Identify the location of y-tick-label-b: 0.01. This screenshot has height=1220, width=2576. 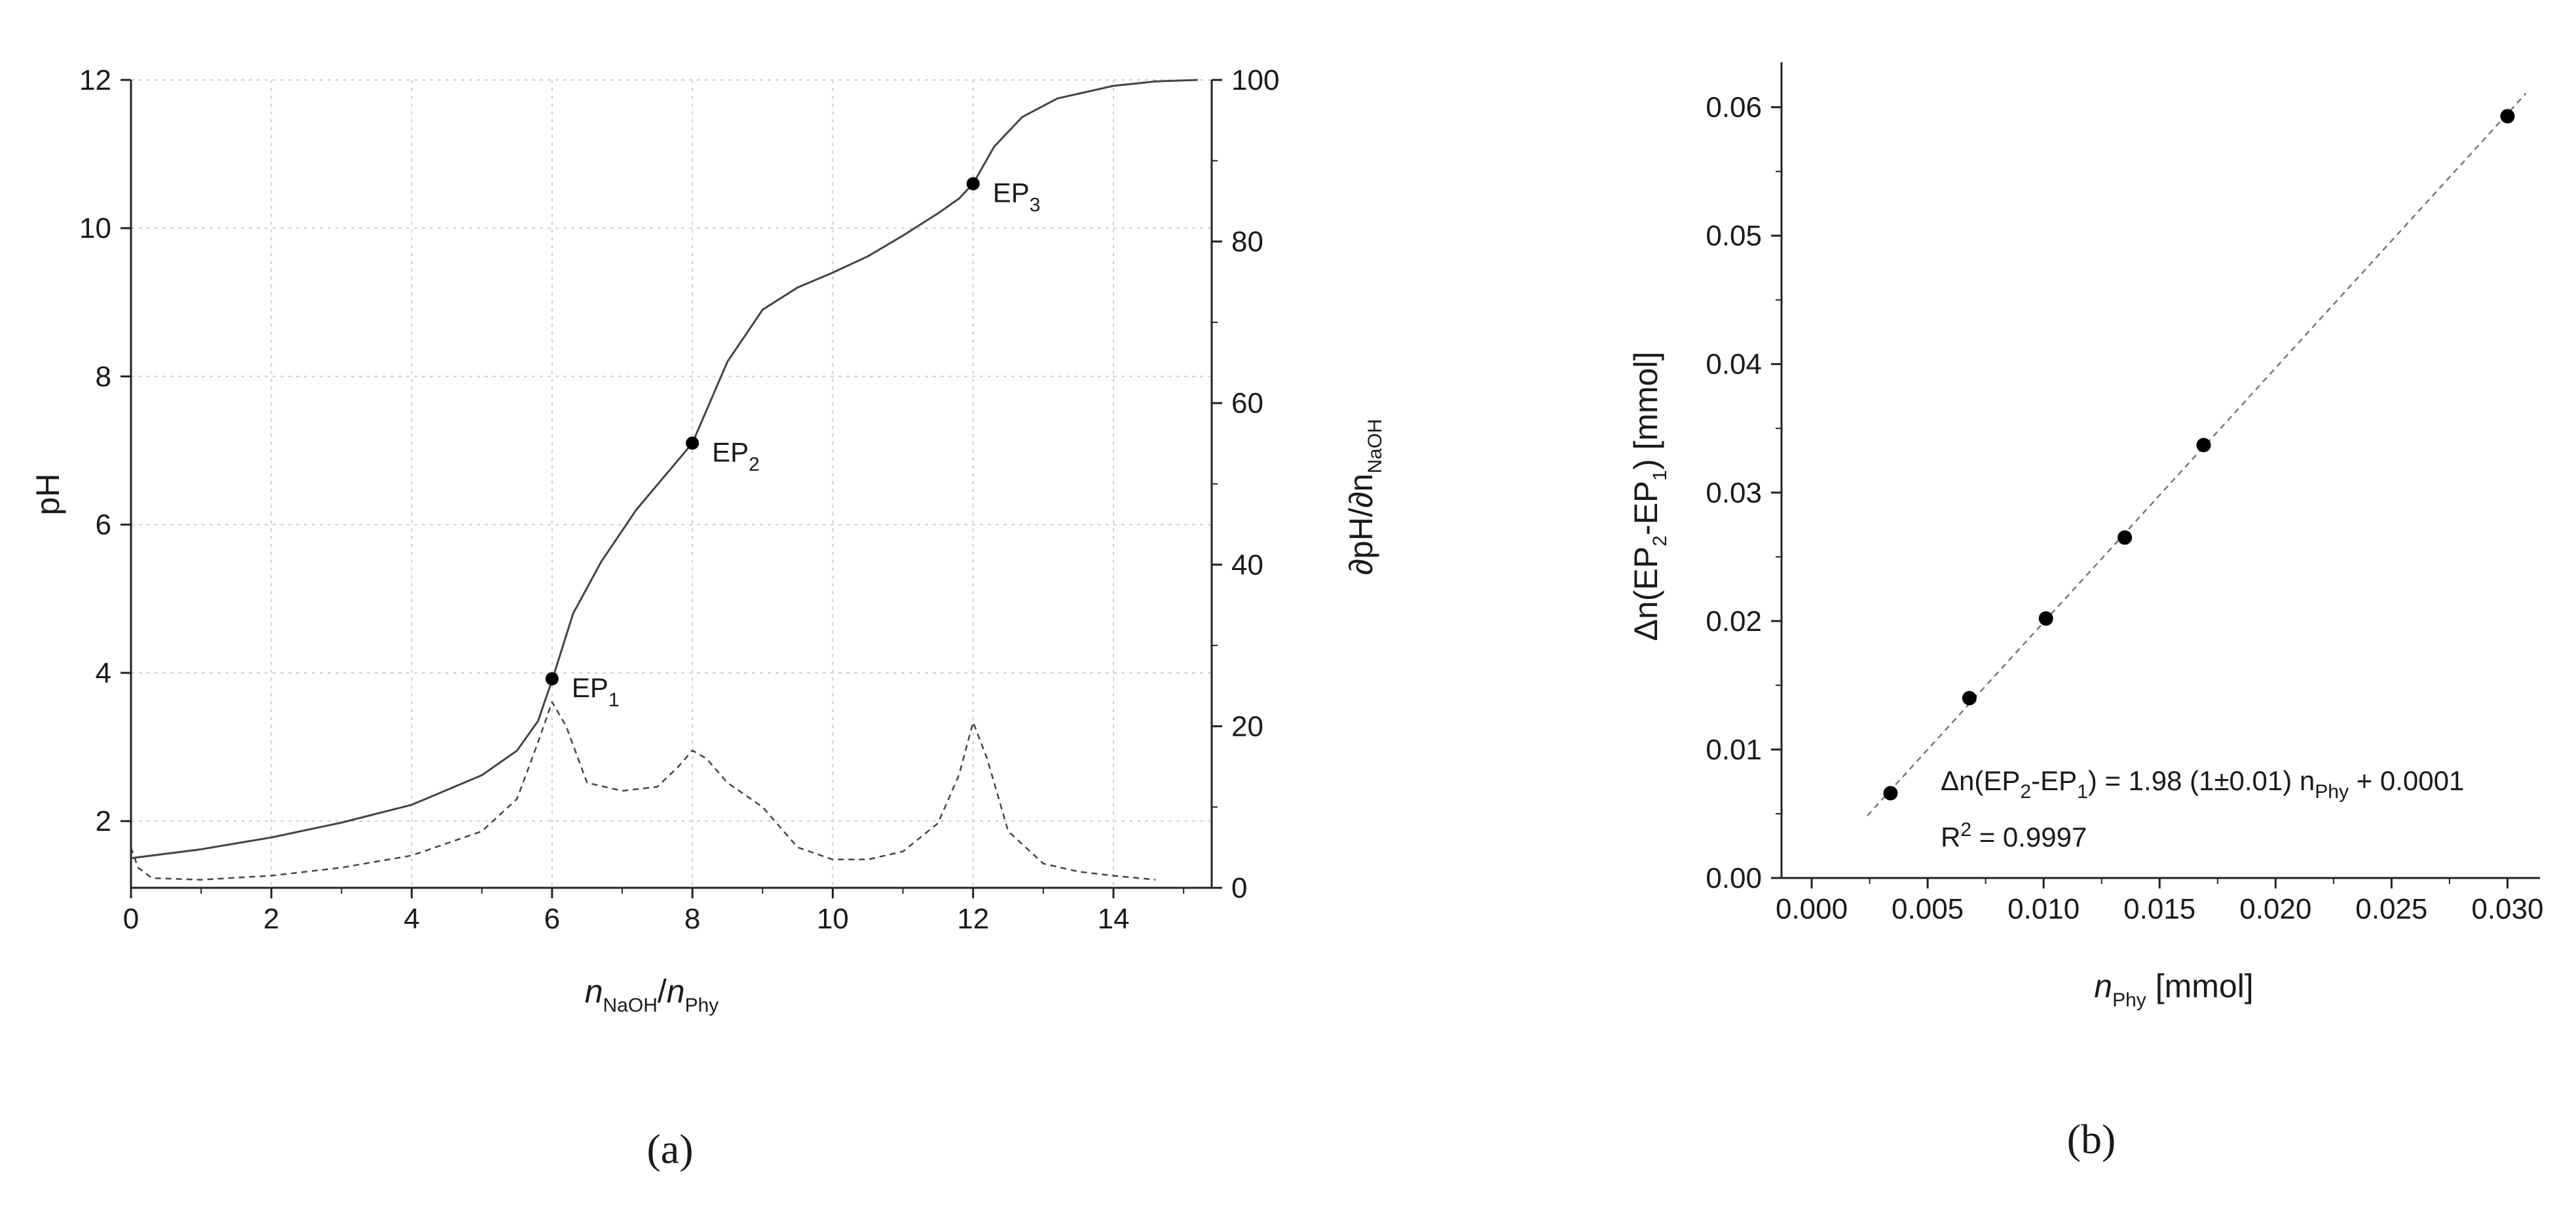
(1734, 750).